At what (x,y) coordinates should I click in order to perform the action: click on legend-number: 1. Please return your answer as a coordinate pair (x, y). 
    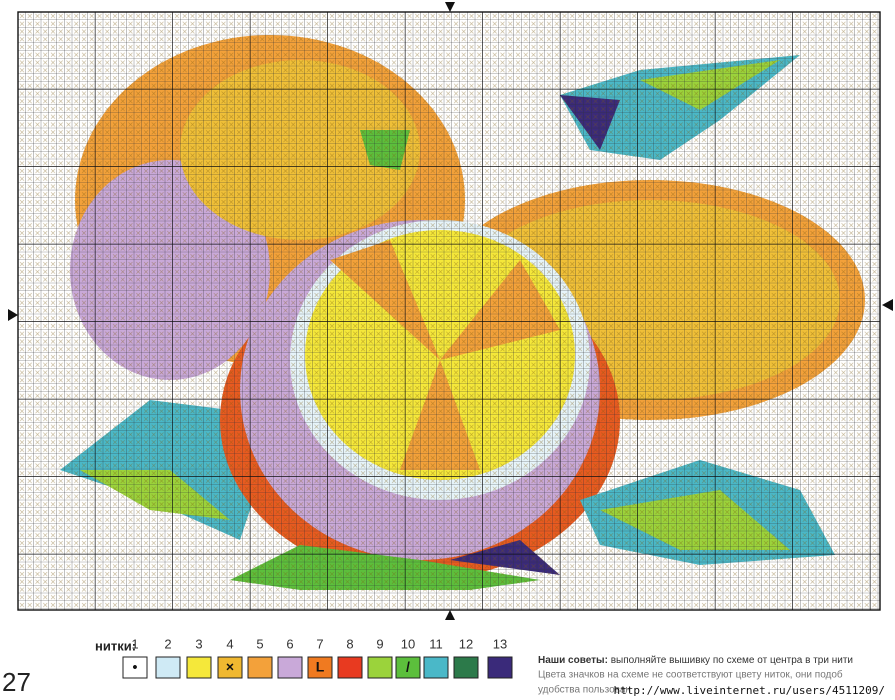
    Looking at the image, I should click on (134, 643).